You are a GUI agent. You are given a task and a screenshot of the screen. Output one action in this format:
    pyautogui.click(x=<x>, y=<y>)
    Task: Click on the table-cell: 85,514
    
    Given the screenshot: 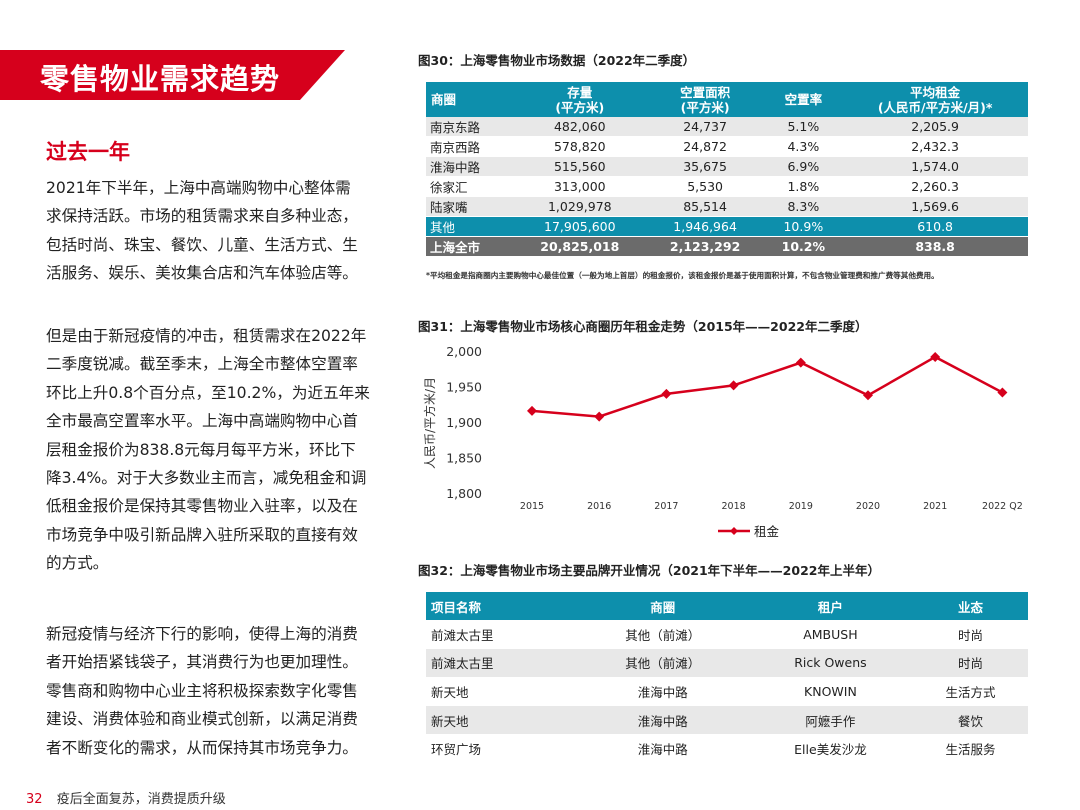 What is the action you would take?
    pyautogui.click(x=705, y=206)
    